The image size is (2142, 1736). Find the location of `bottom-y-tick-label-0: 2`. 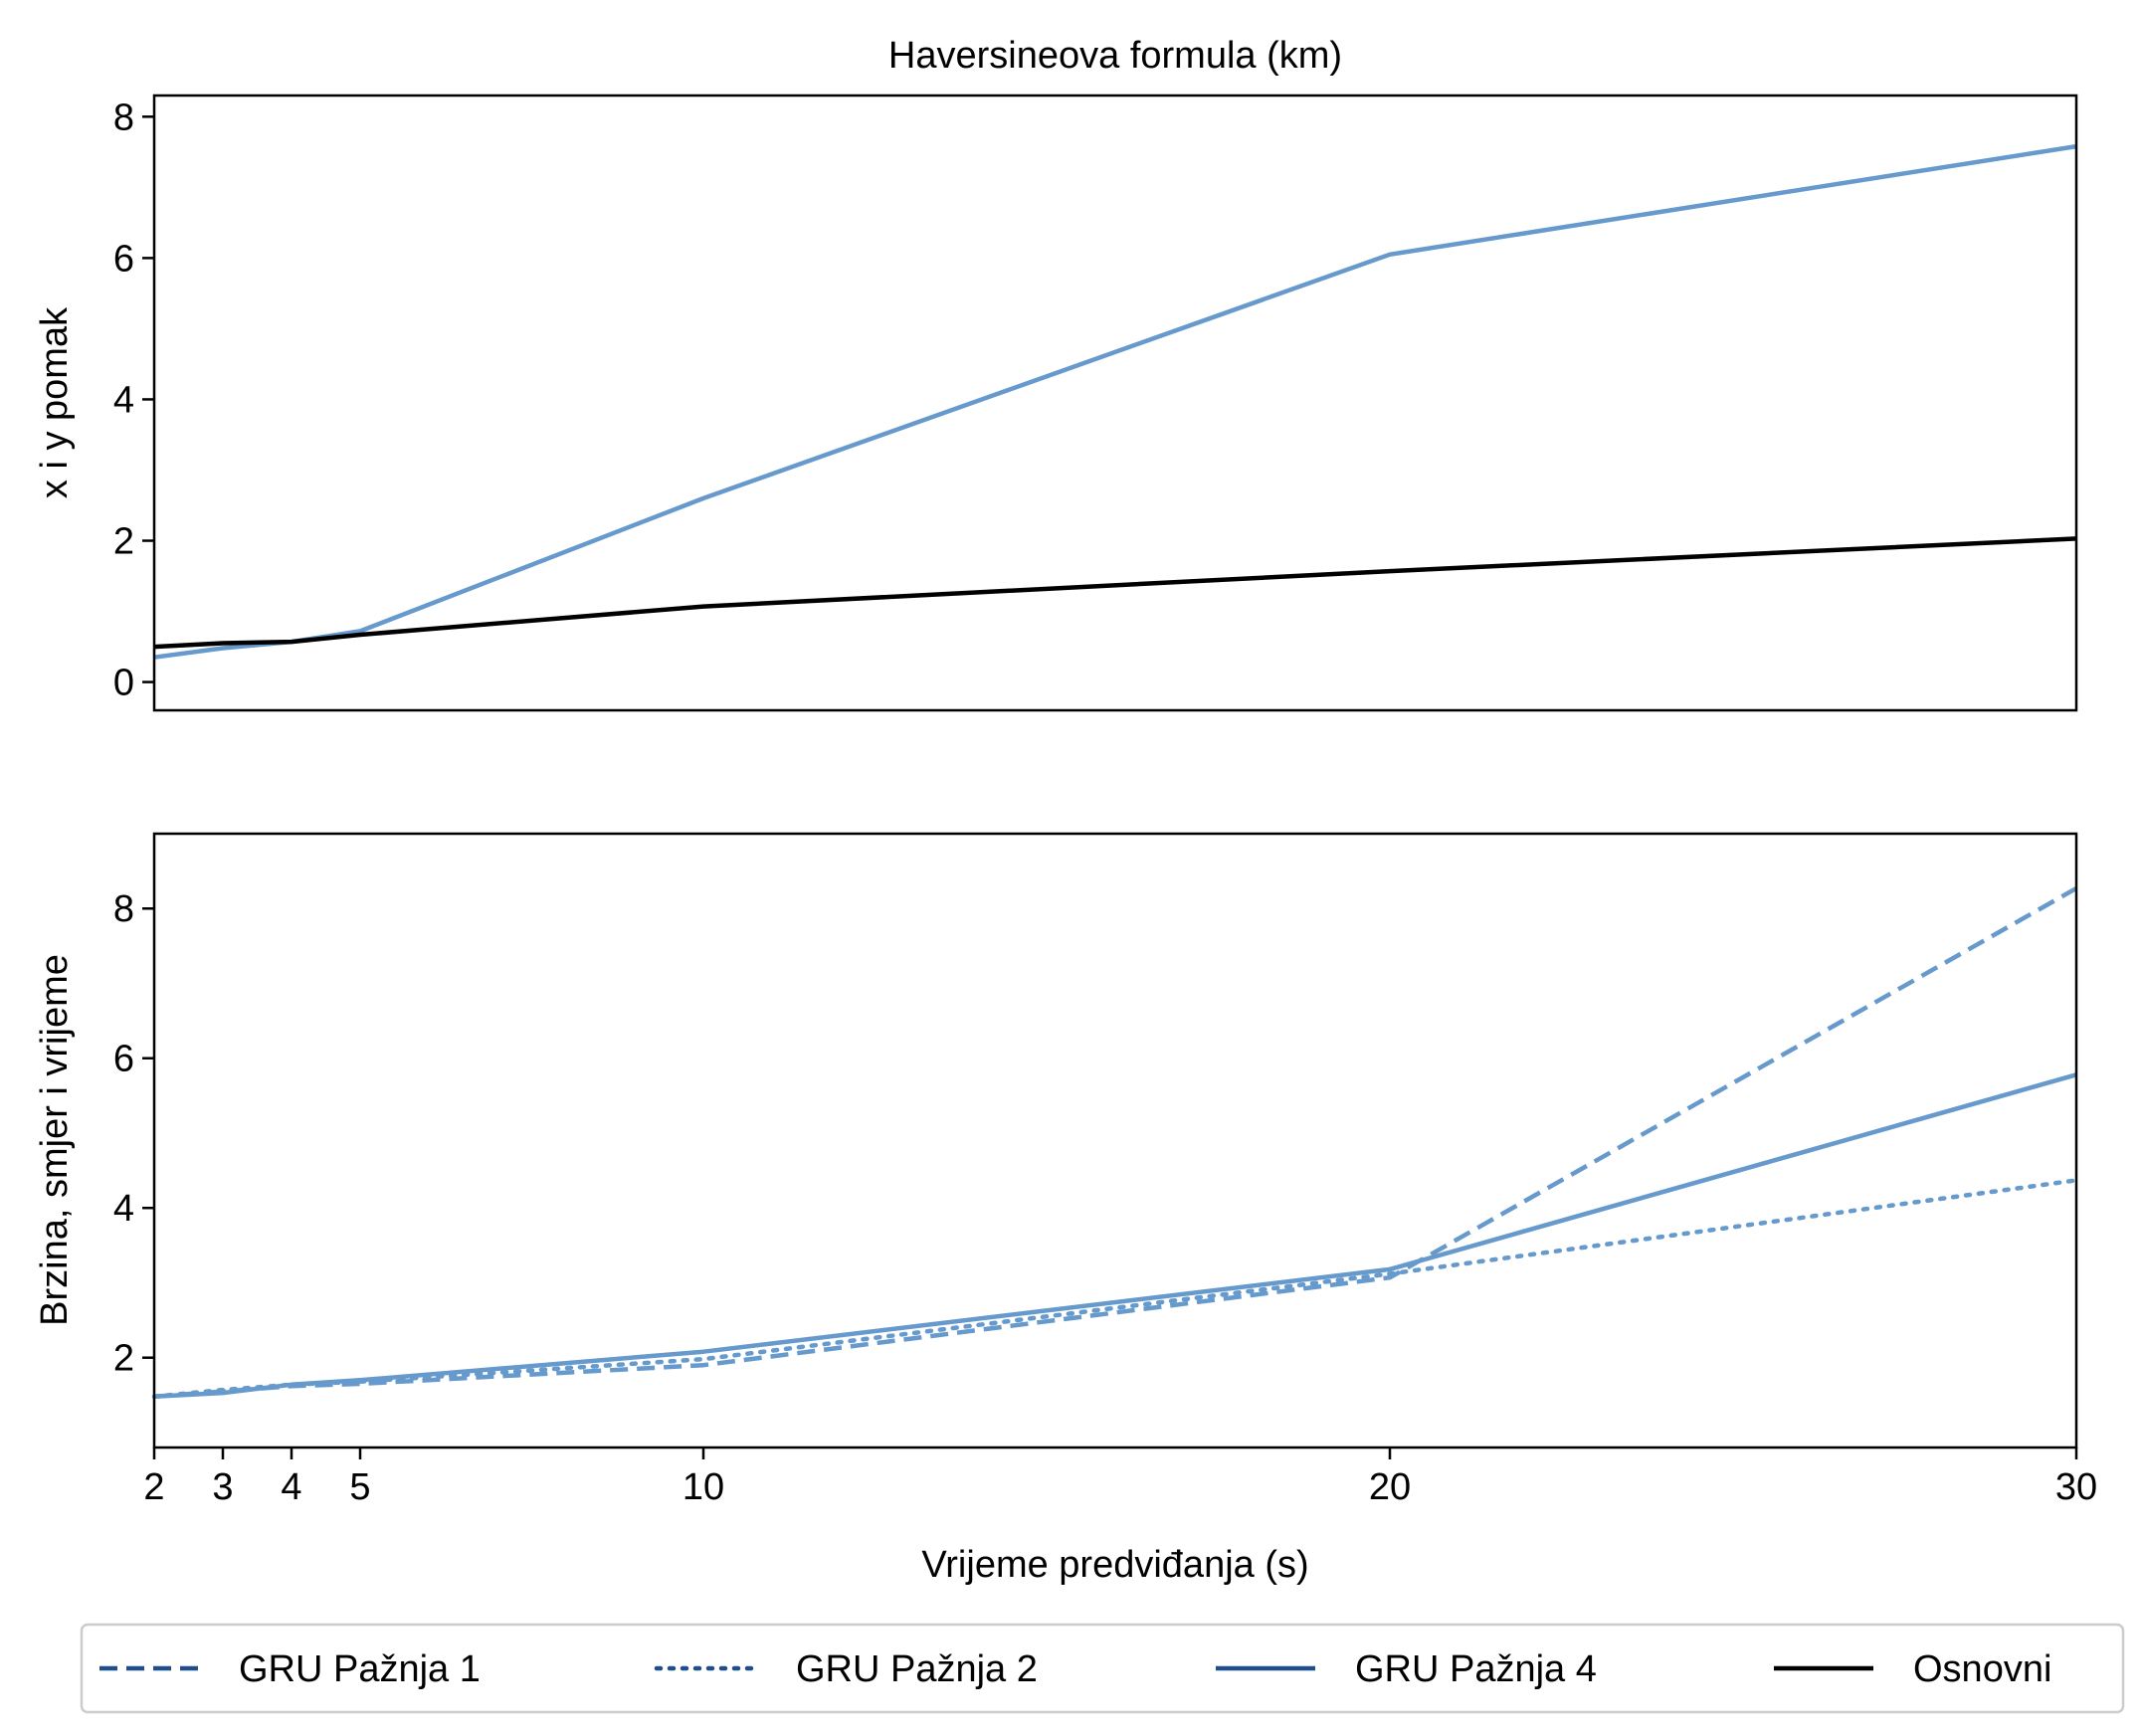

bottom-y-tick-label-0: 2 is located at coordinates (123, 1359).